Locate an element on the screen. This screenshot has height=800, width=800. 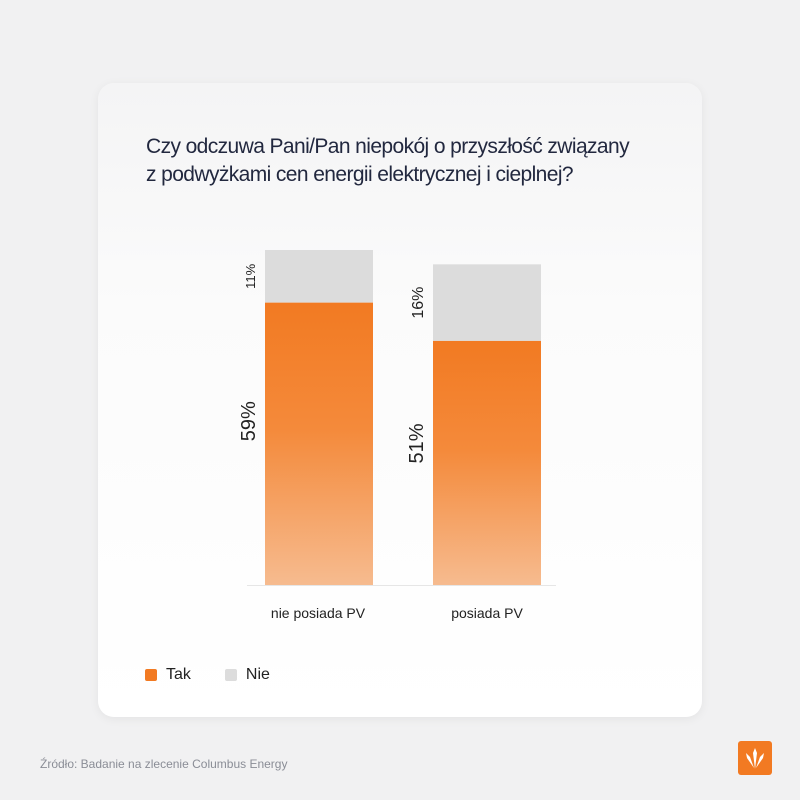
data-label-nie-2: 16% is located at coordinates (418, 303).